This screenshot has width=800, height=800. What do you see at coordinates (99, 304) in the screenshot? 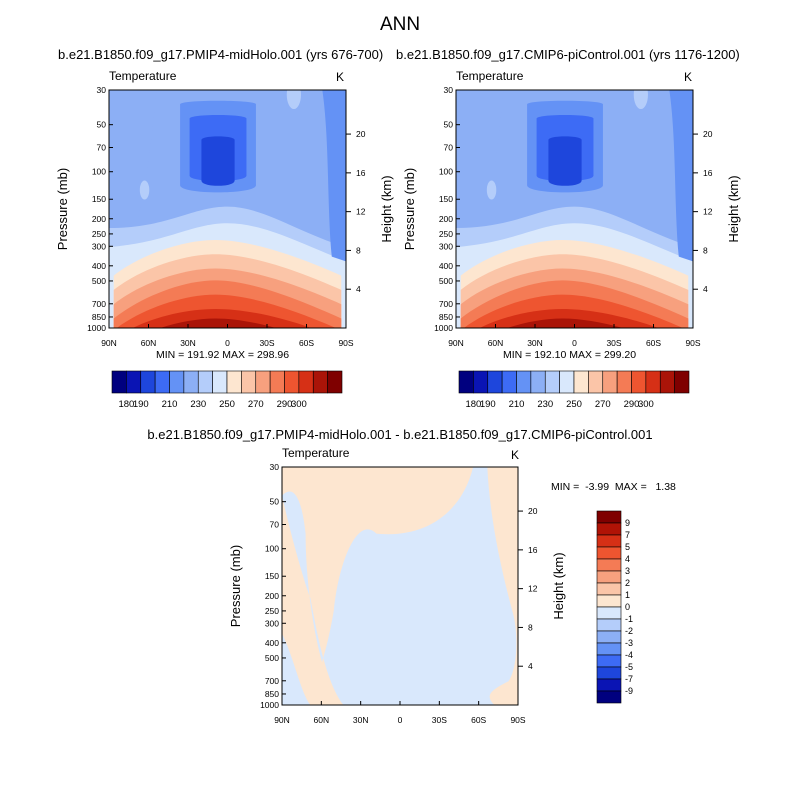
I see `y-tick-label: 700` at bounding box center [99, 304].